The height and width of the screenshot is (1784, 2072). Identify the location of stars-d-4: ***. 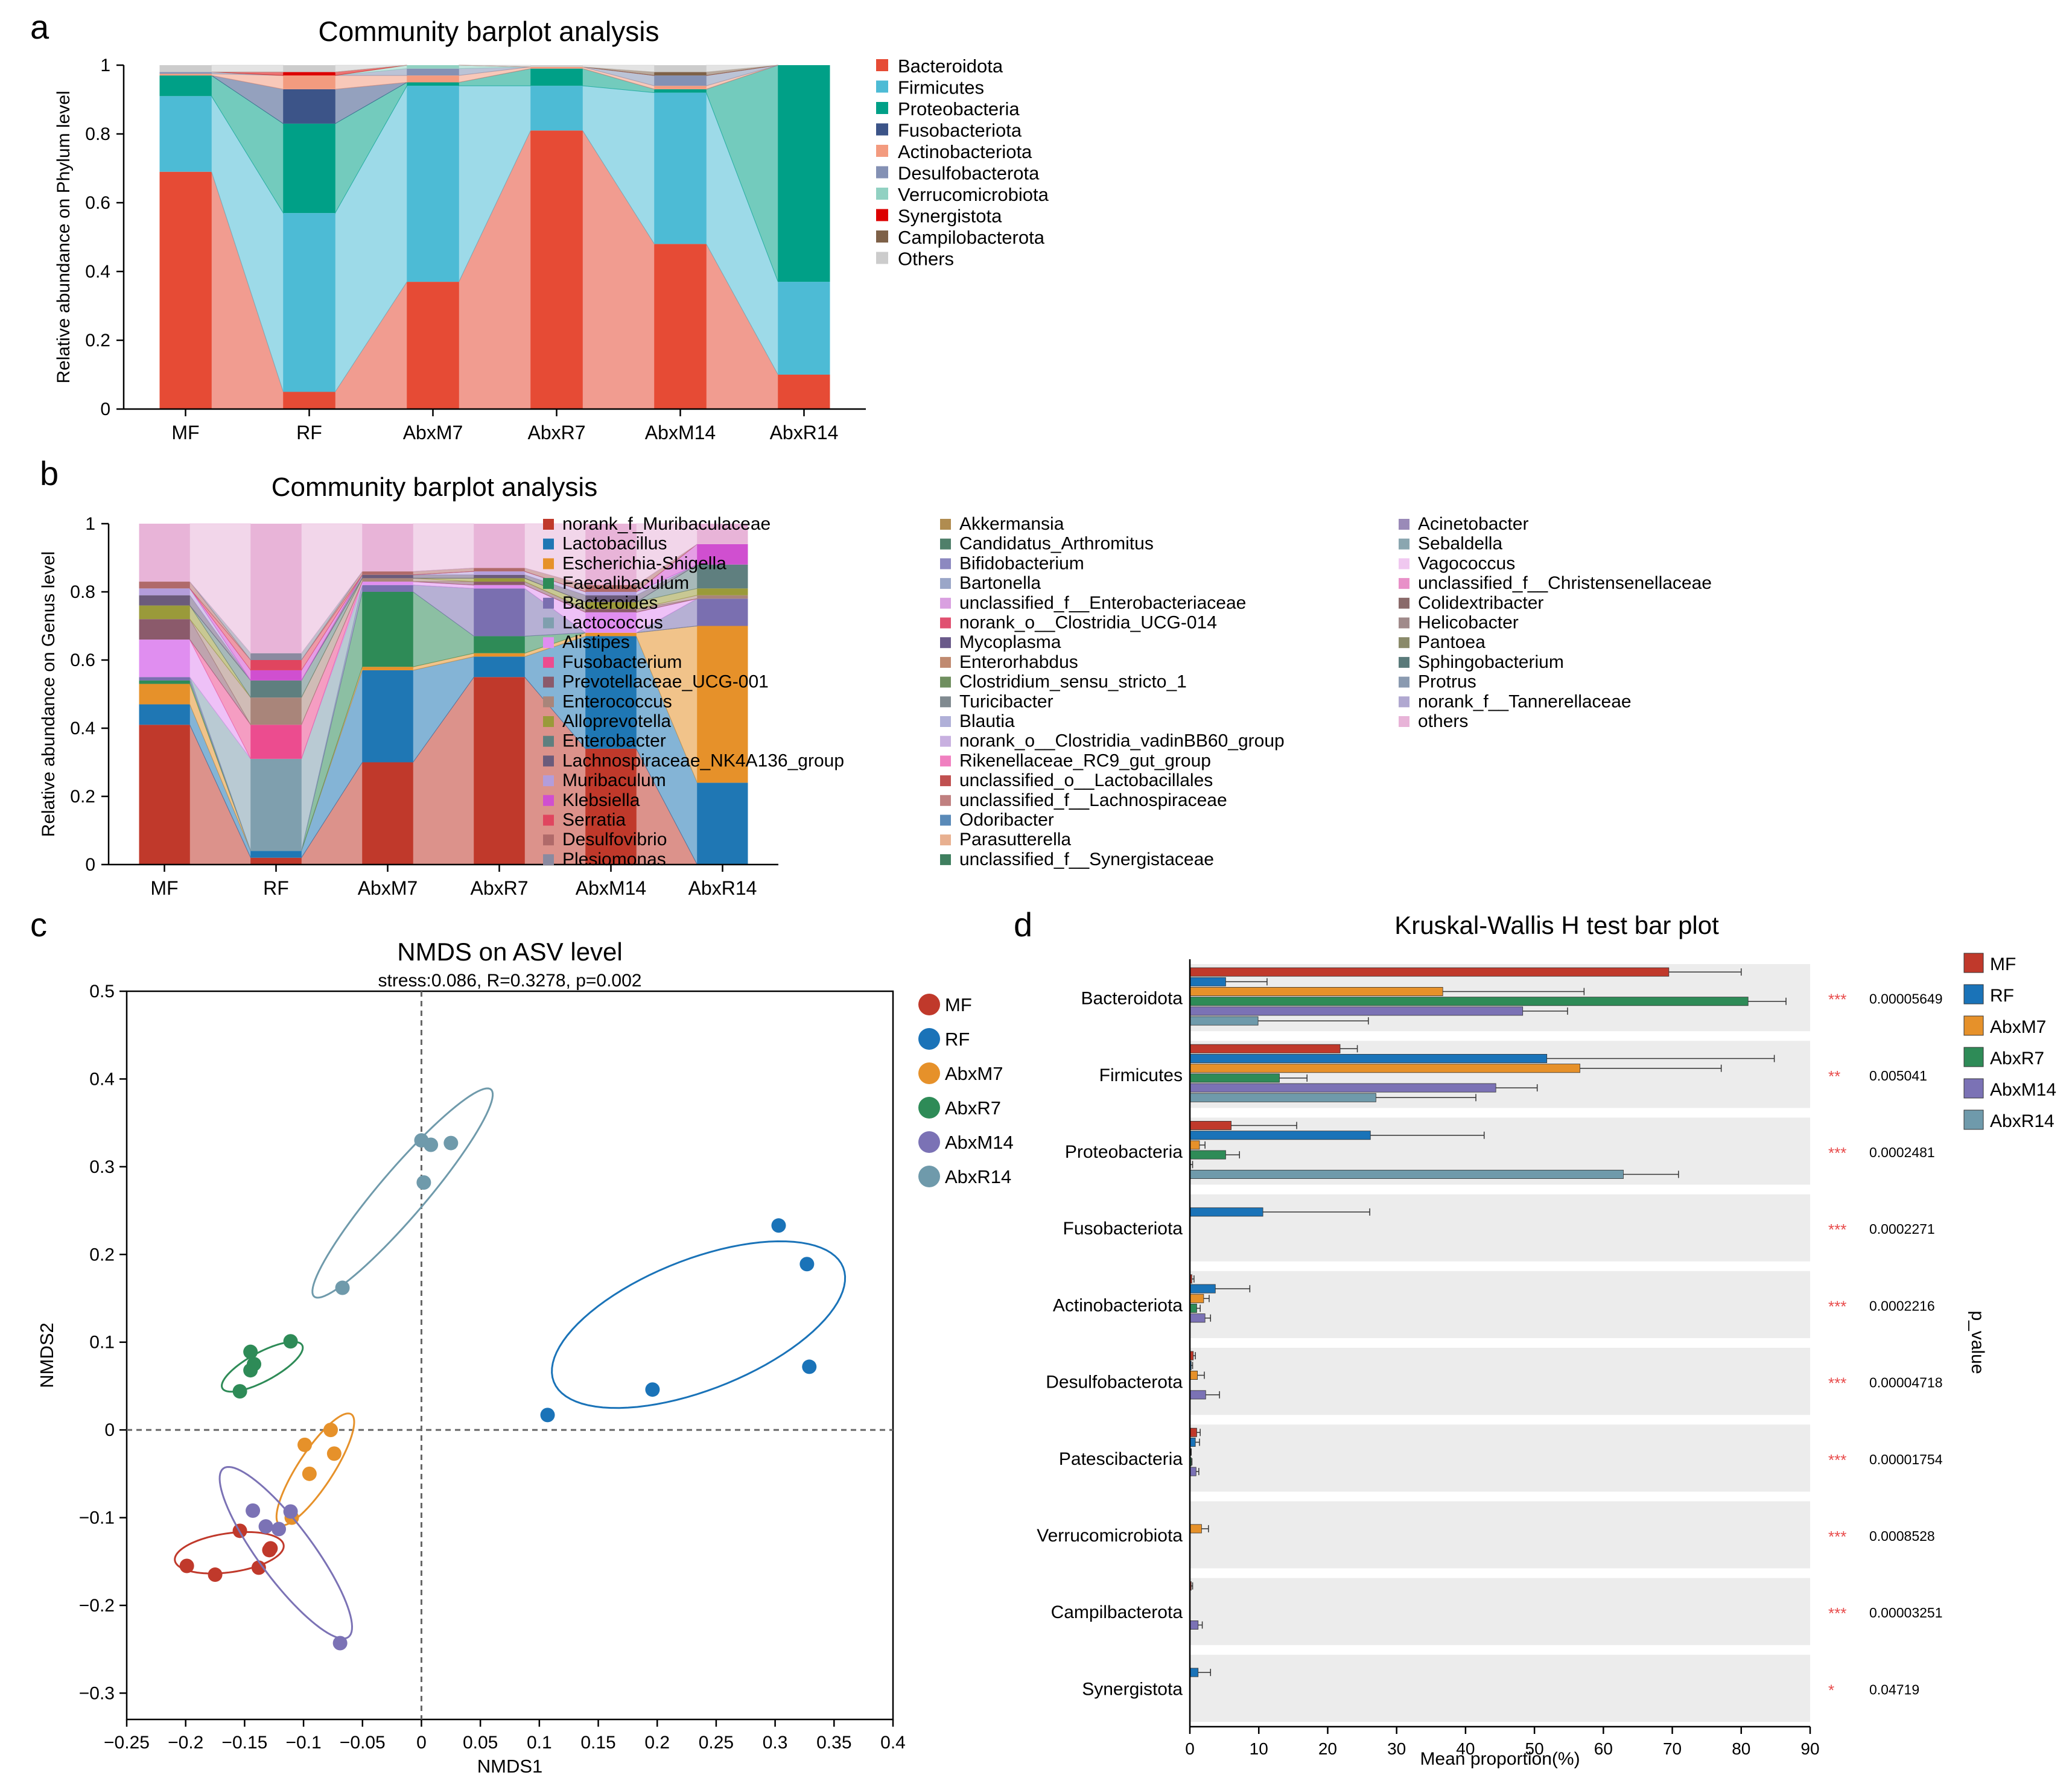
(1837, 1306).